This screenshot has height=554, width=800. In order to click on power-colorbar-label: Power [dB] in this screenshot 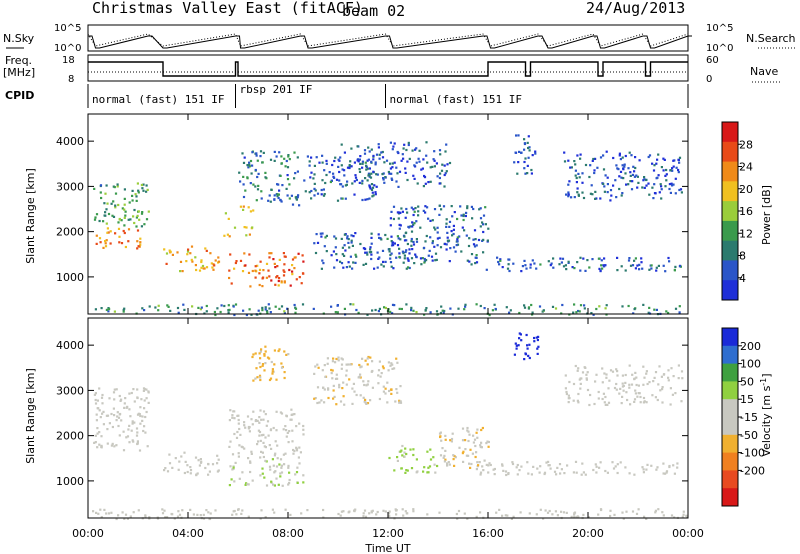, I will do `click(766, 215)`.